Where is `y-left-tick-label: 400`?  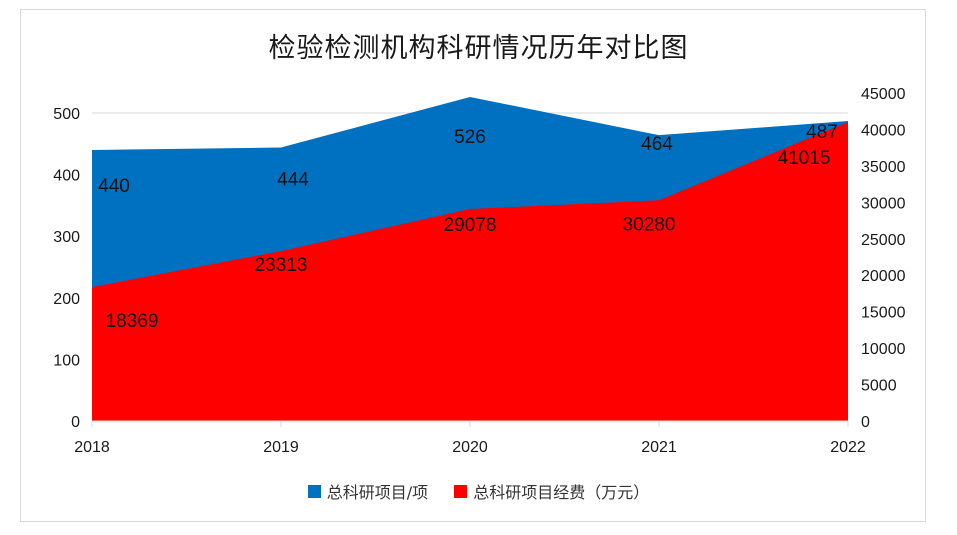 y-left-tick-label: 400 is located at coordinates (66, 176).